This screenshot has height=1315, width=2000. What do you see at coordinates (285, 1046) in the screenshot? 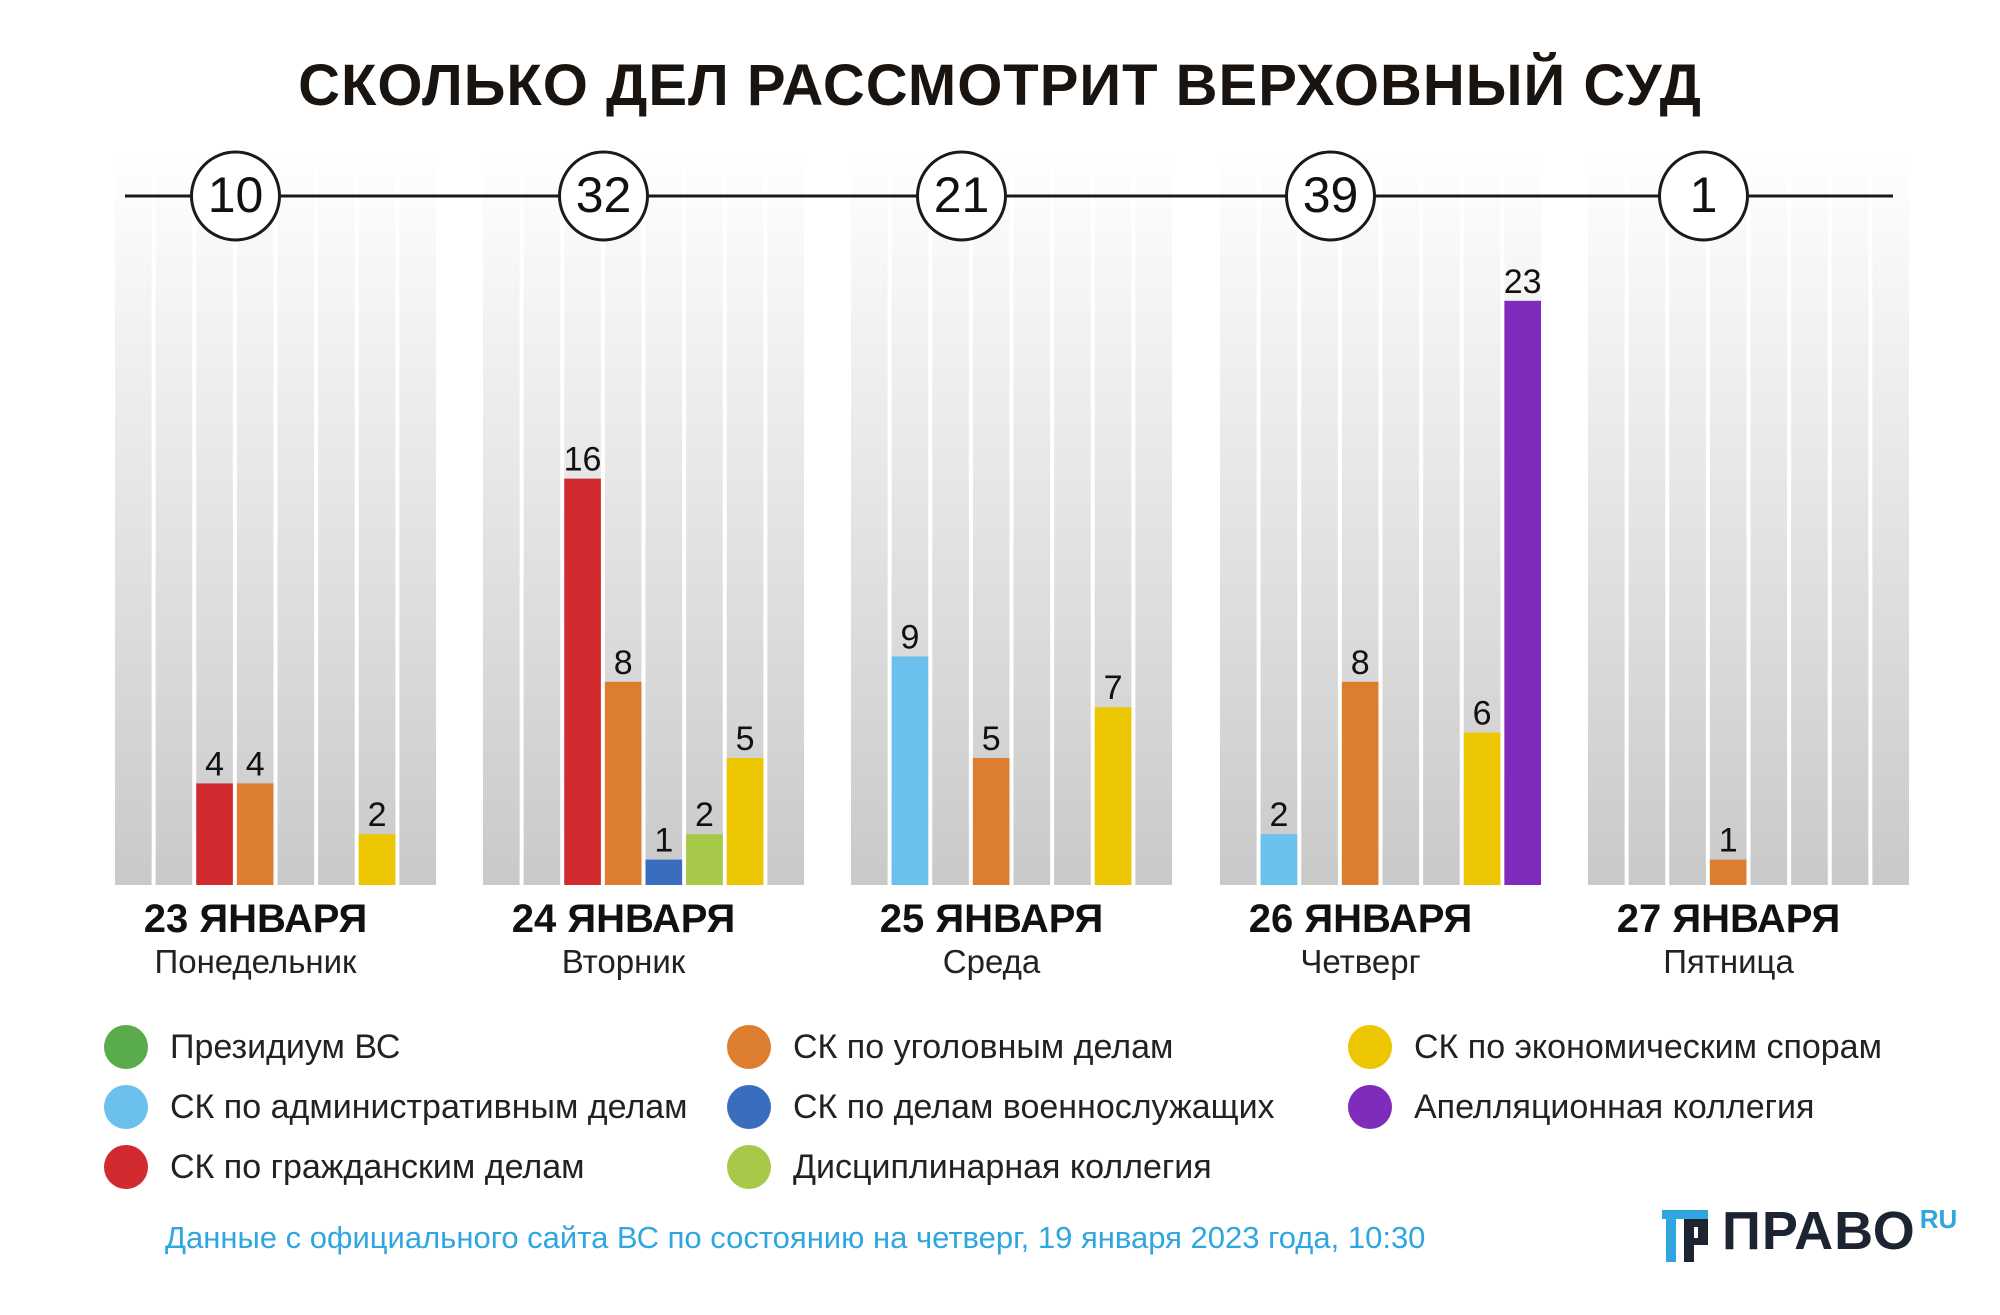
I see `legend-label: Президиум ВС` at bounding box center [285, 1046].